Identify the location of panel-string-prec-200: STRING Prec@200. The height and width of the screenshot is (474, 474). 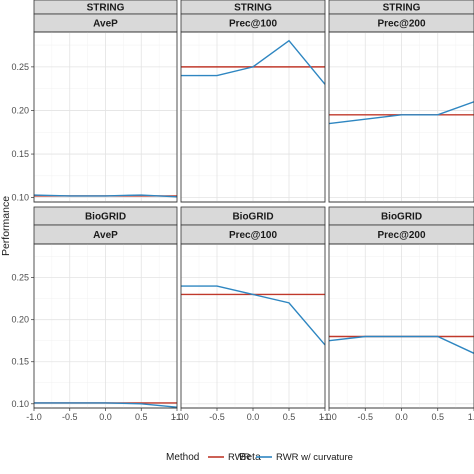
(401, 101).